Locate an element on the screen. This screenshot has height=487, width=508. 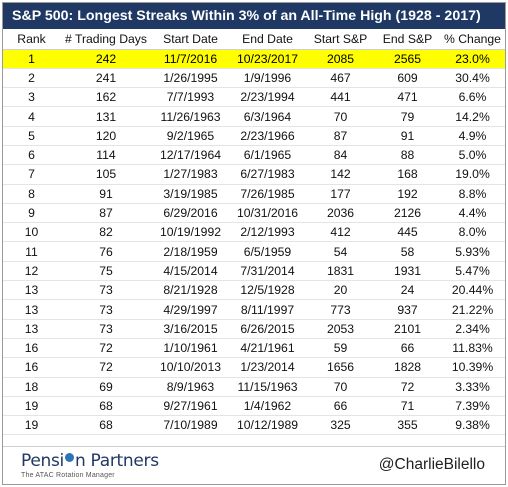
table-cell: 30.4% is located at coordinates (472, 77).